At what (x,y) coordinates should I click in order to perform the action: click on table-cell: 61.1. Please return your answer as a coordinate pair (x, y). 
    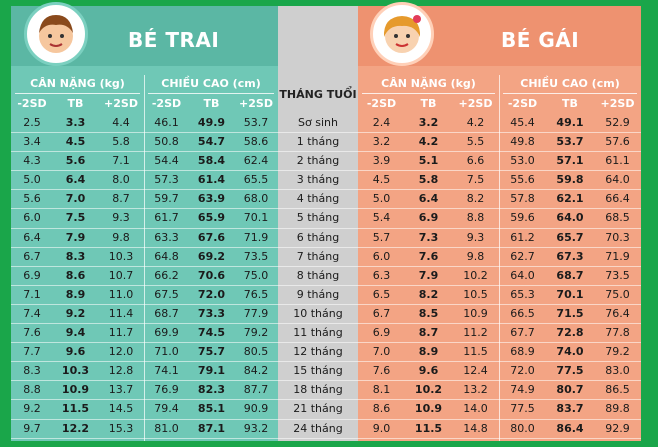
    Looking at the image, I should click on (617, 161).